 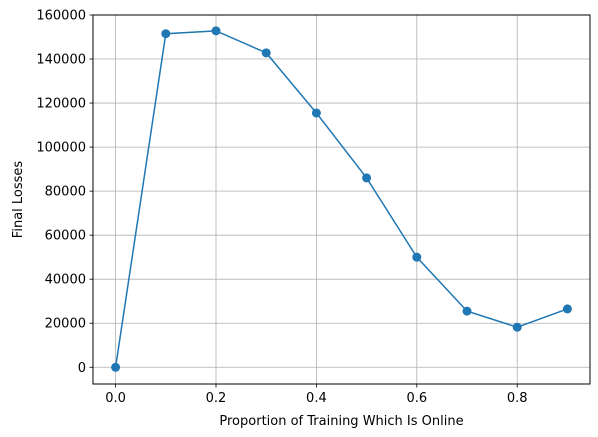 I want to click on y-tick-label: 20000, so click(x=65, y=324).